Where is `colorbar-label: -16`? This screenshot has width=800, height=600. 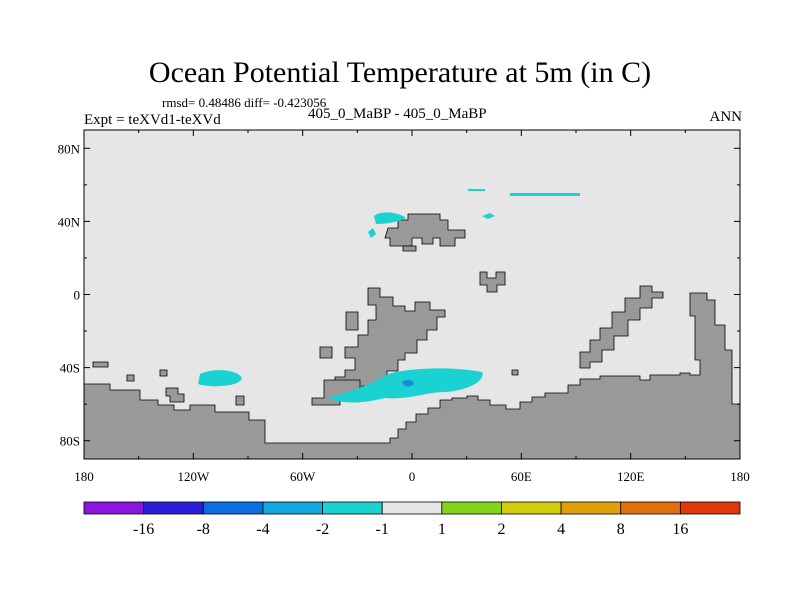 colorbar-label: -16 is located at coordinates (143, 529).